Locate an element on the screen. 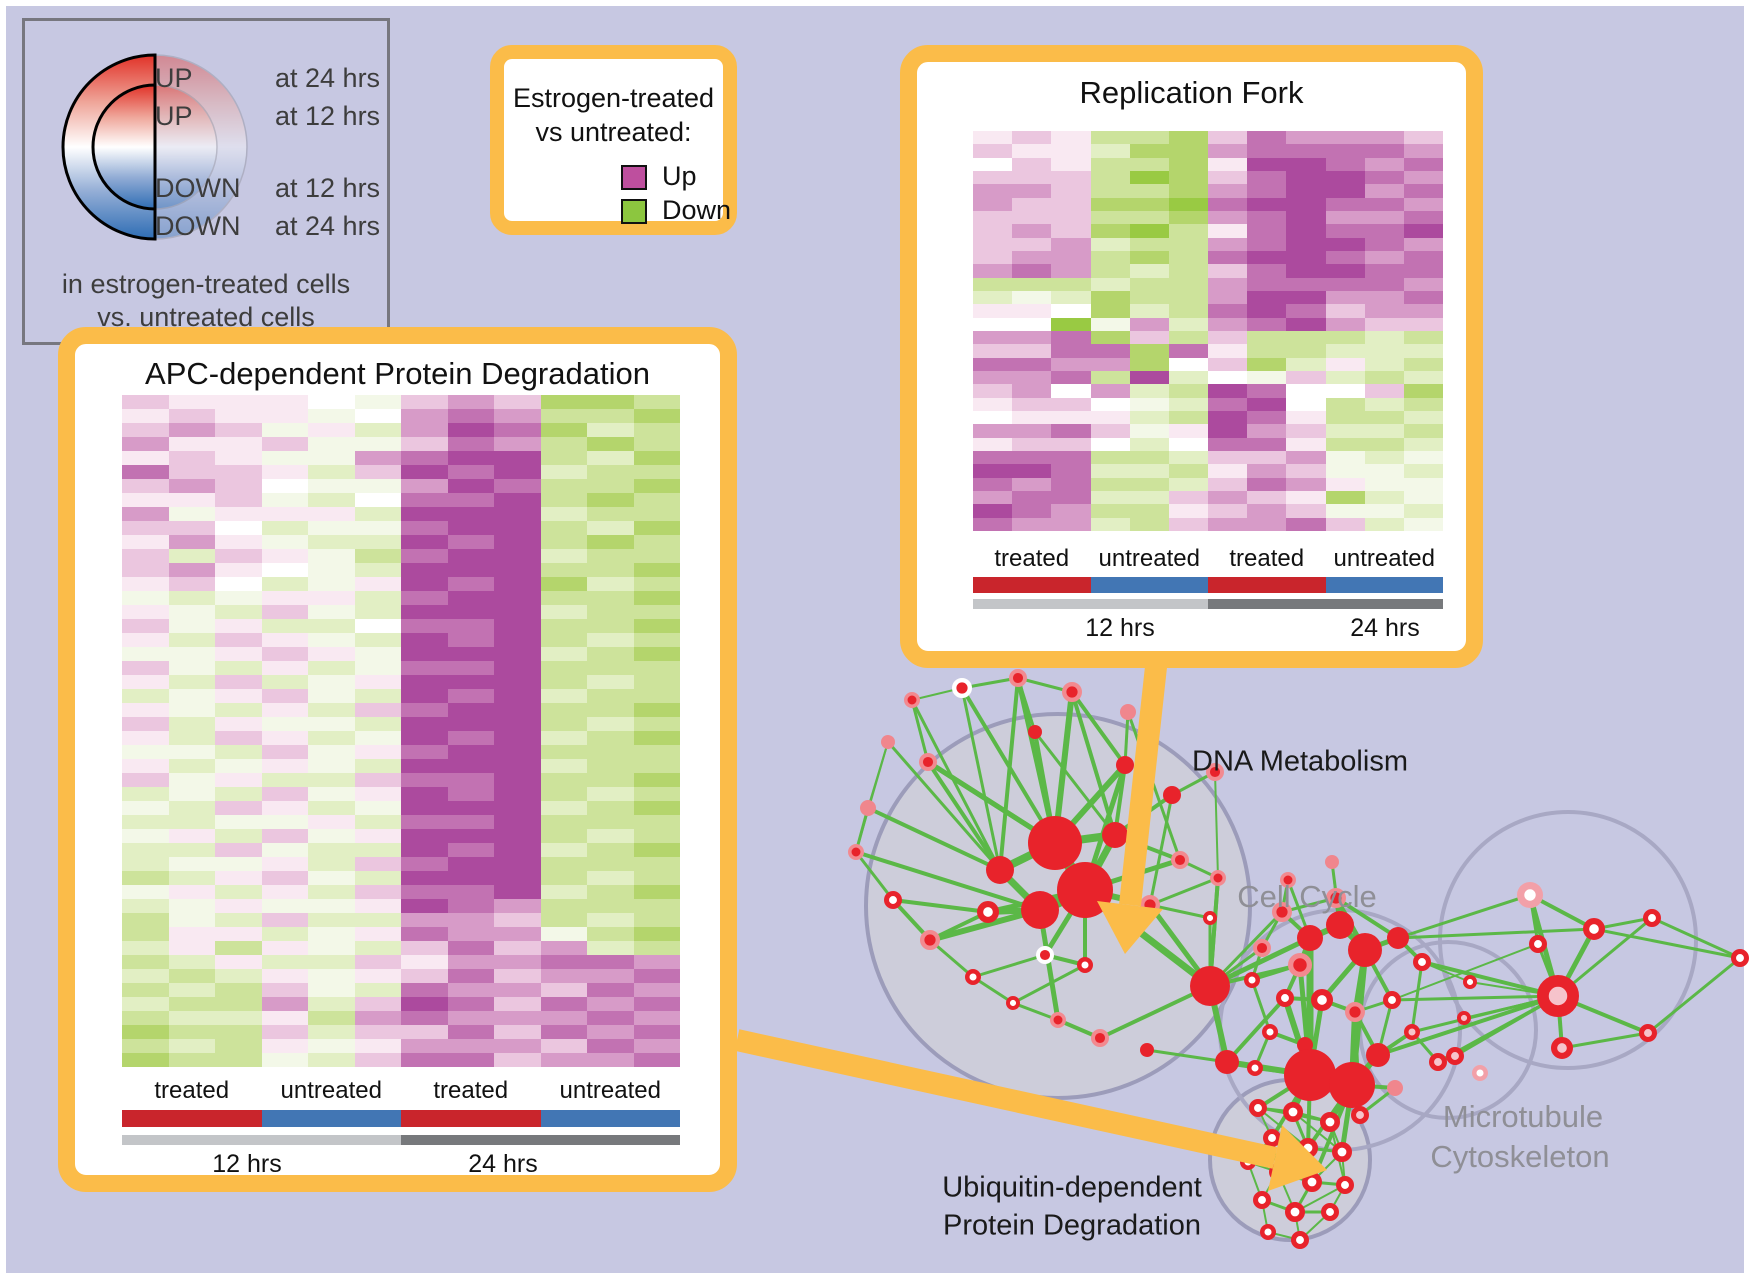 Image resolution: width=1750 pixels, height=1279 pixels. arrow-rf-to-dna-head is located at coordinates (1130, 927).